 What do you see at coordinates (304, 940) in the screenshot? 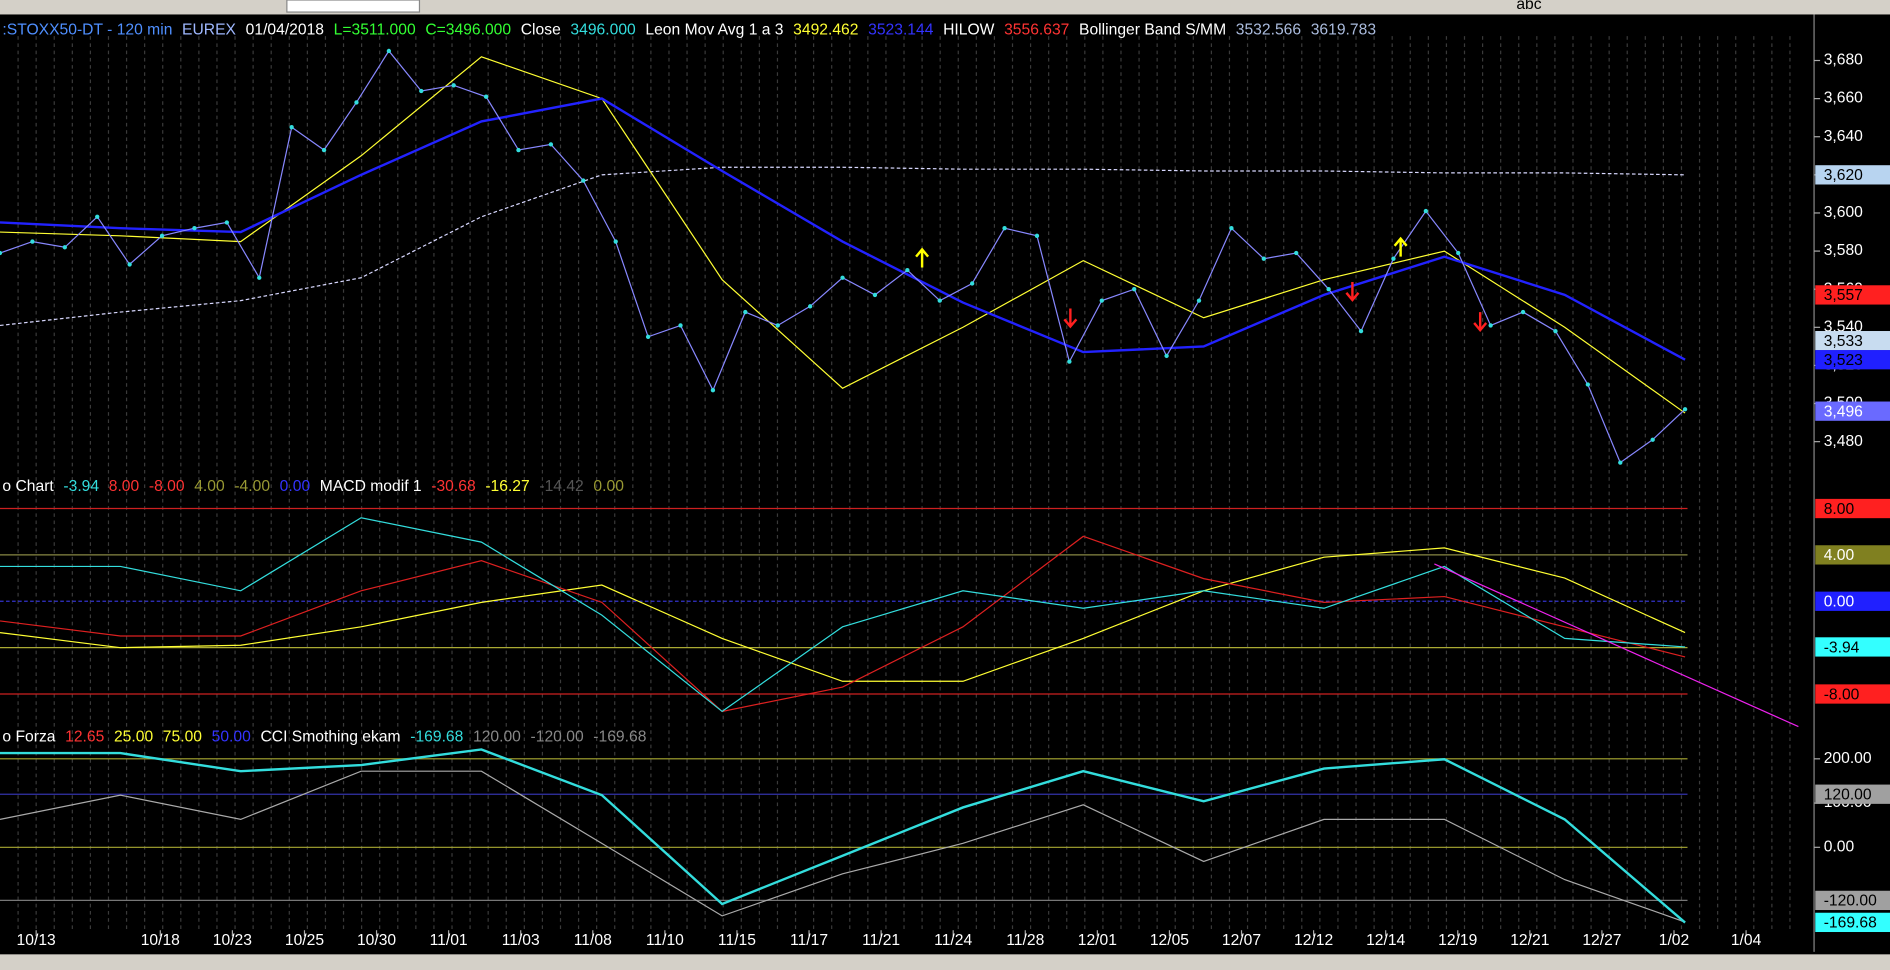
I see `x-tick-label: 10/25` at bounding box center [304, 940].